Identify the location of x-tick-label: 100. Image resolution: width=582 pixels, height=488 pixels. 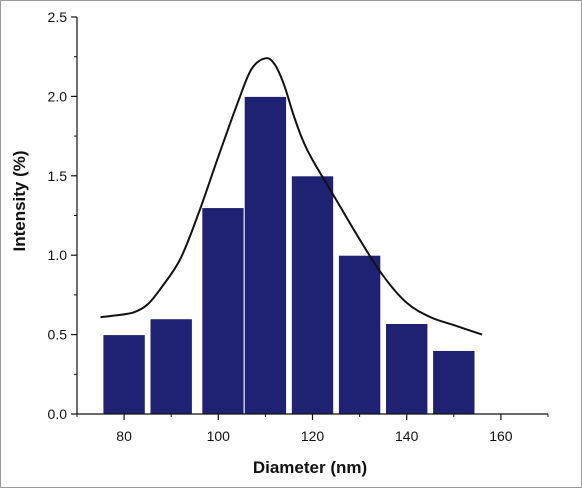
(219, 436).